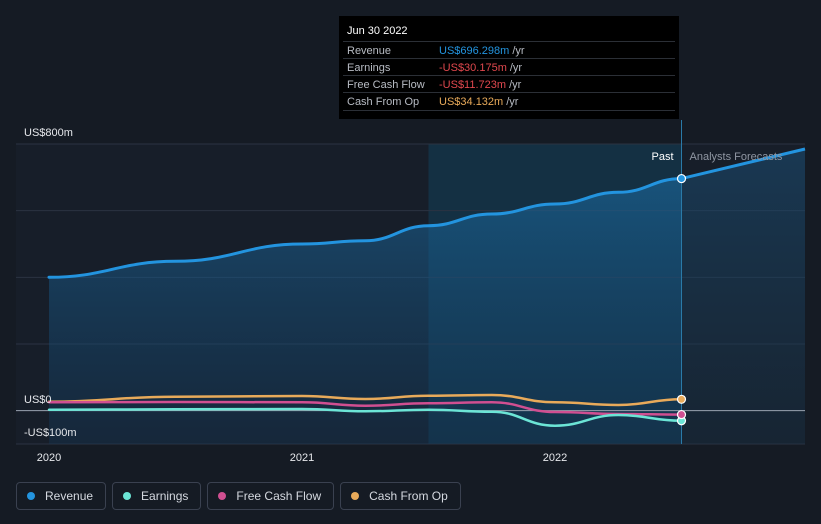 The height and width of the screenshot is (524, 821). I want to click on tooltip-label: Cash From Op, so click(383, 102).